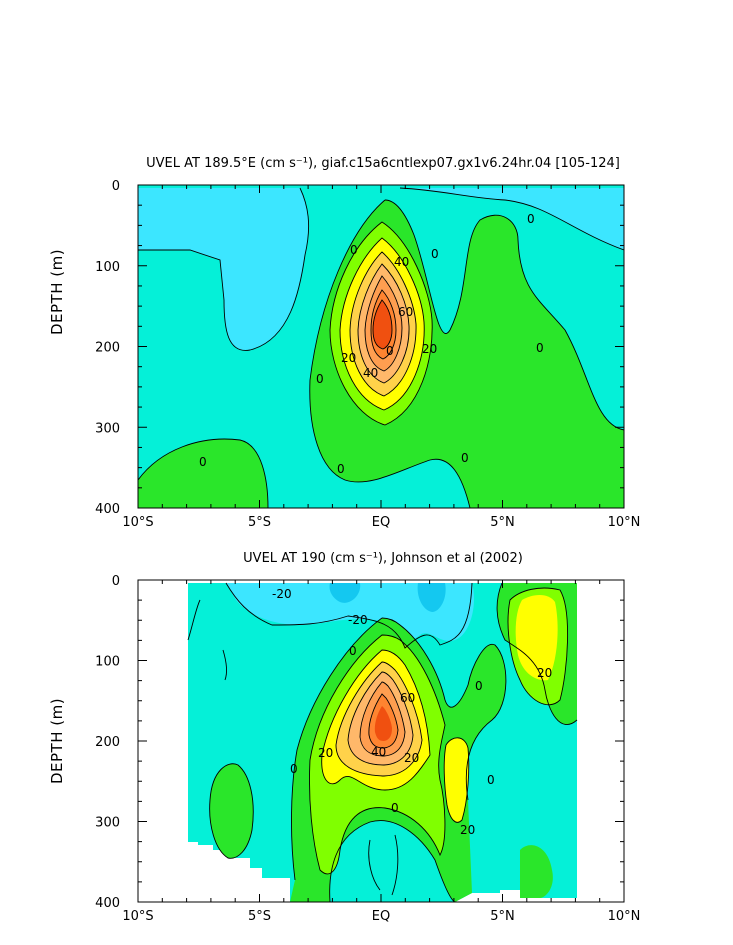 The height and width of the screenshot is (945, 733). I want to click on panel-model-contour-labels: 0 0 0 0 0 0 0 0 0 20 20 40 40 60, so click(371, 344).